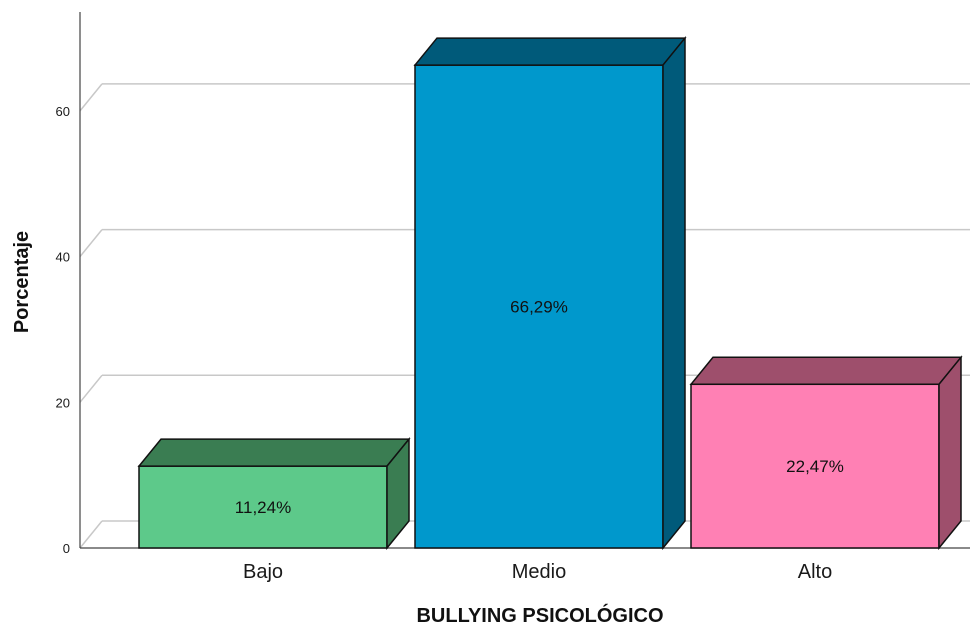  I want to click on x-tick-label: Bajo, so click(263, 572).